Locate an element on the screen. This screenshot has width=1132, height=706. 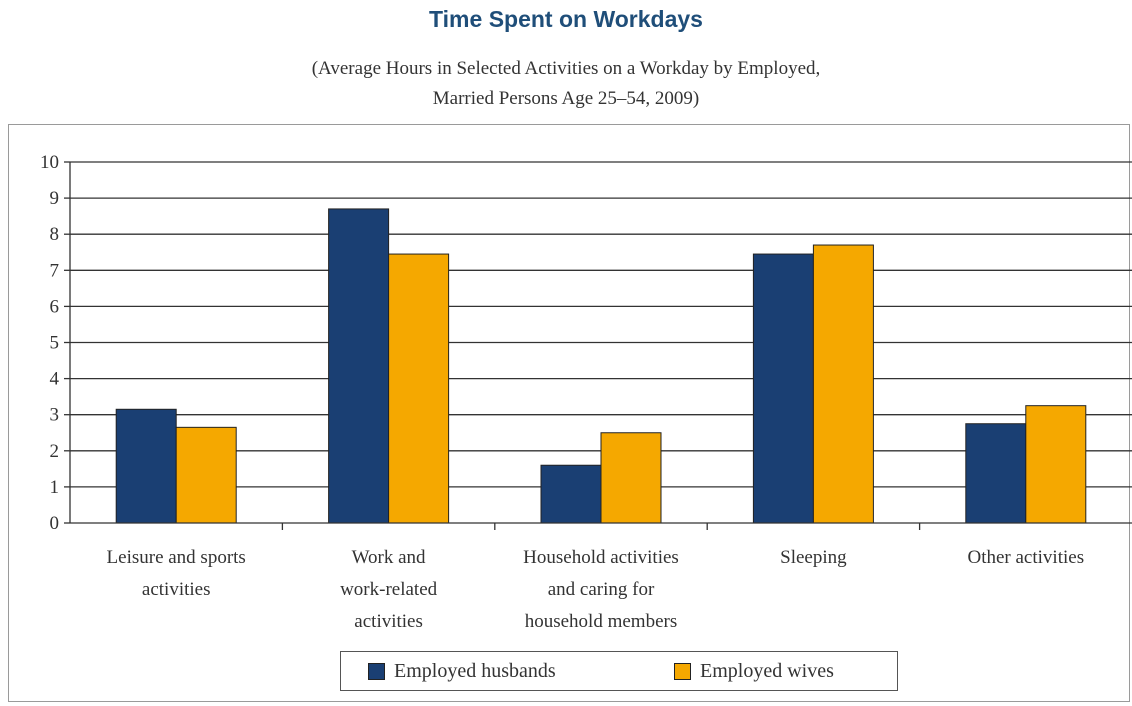
legend-item-husbands: Employed husbands is located at coordinates (462, 671).